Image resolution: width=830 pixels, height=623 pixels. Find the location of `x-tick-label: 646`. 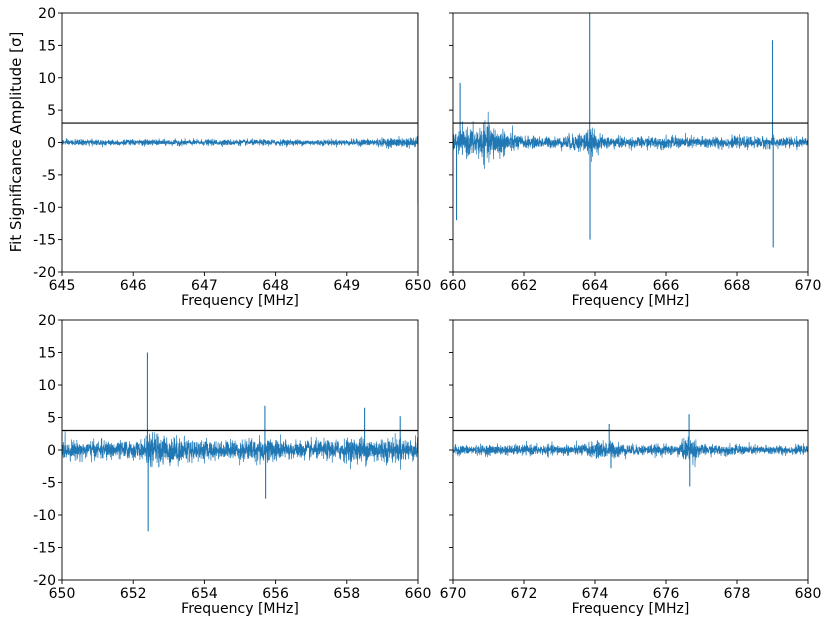

x-tick-label: 646 is located at coordinates (133, 286).